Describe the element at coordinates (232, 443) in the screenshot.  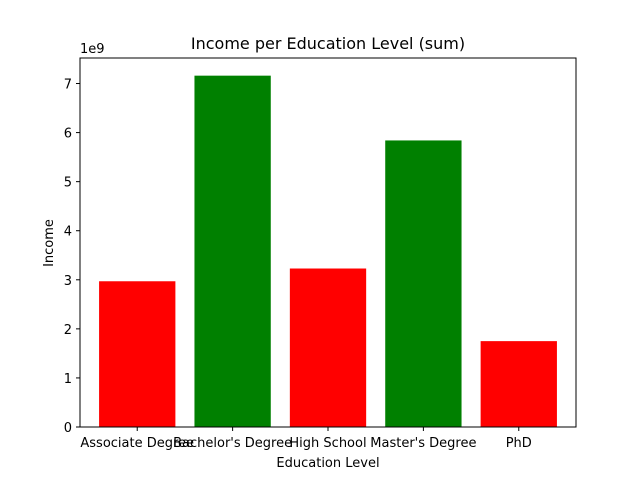
I see `x-tick-label: Bachelor's Degree` at that location.